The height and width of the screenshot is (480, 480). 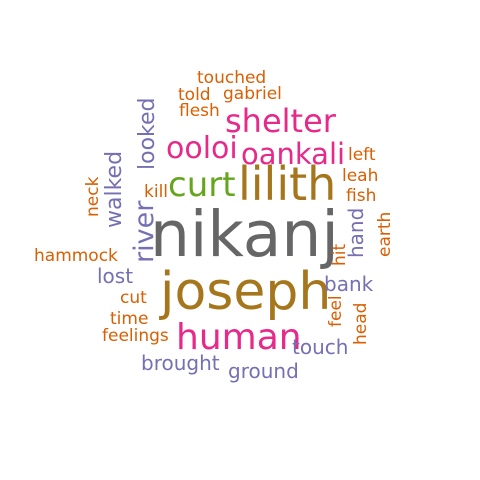 What do you see at coordinates (336, 311) in the screenshot?
I see `word-feel: feel` at bounding box center [336, 311].